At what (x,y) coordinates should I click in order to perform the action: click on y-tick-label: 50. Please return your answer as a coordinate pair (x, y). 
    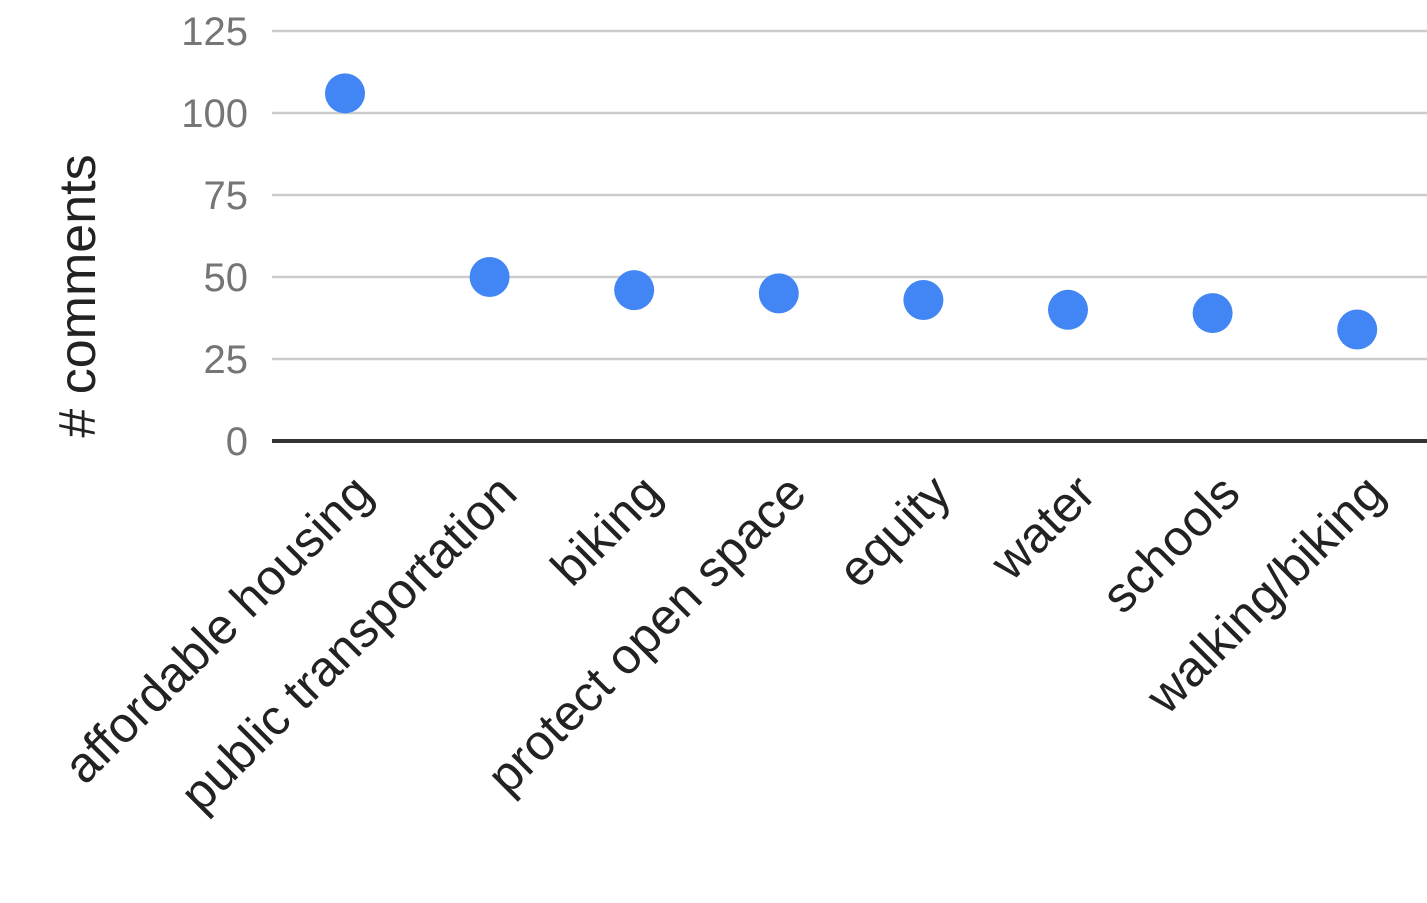
    Looking at the image, I should click on (226, 278).